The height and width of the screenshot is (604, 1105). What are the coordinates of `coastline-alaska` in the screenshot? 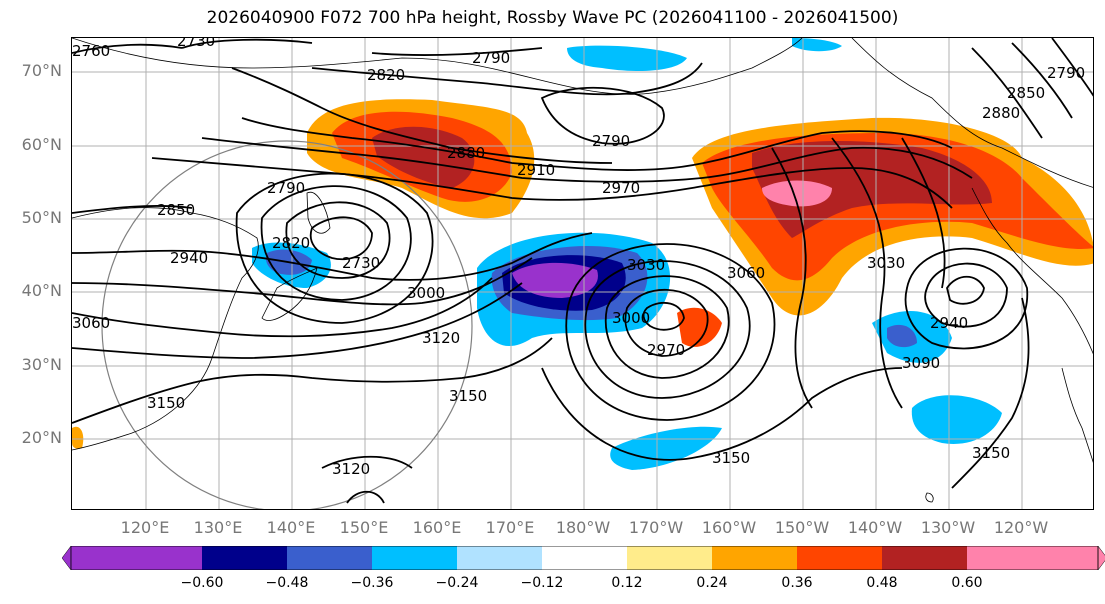 It's located at (972, 113).